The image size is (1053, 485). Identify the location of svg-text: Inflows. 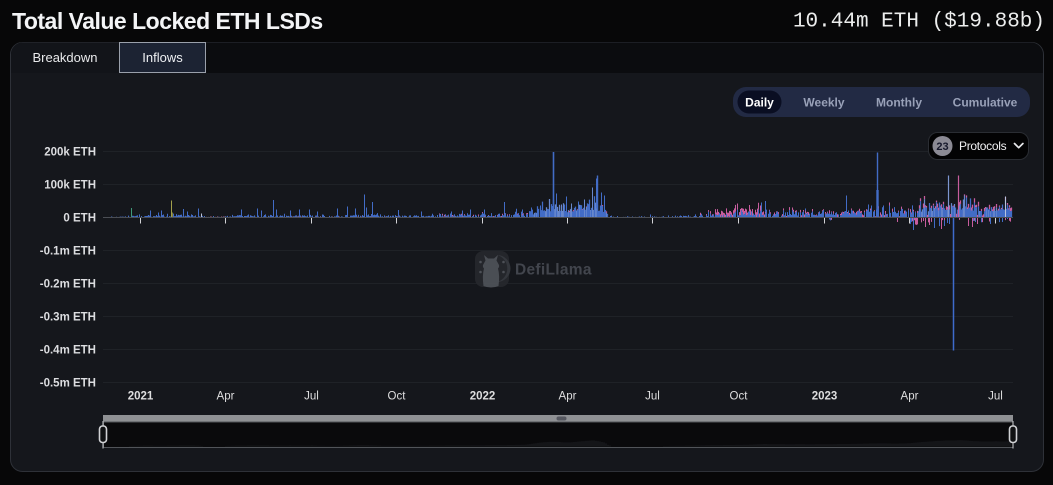
(162, 57).